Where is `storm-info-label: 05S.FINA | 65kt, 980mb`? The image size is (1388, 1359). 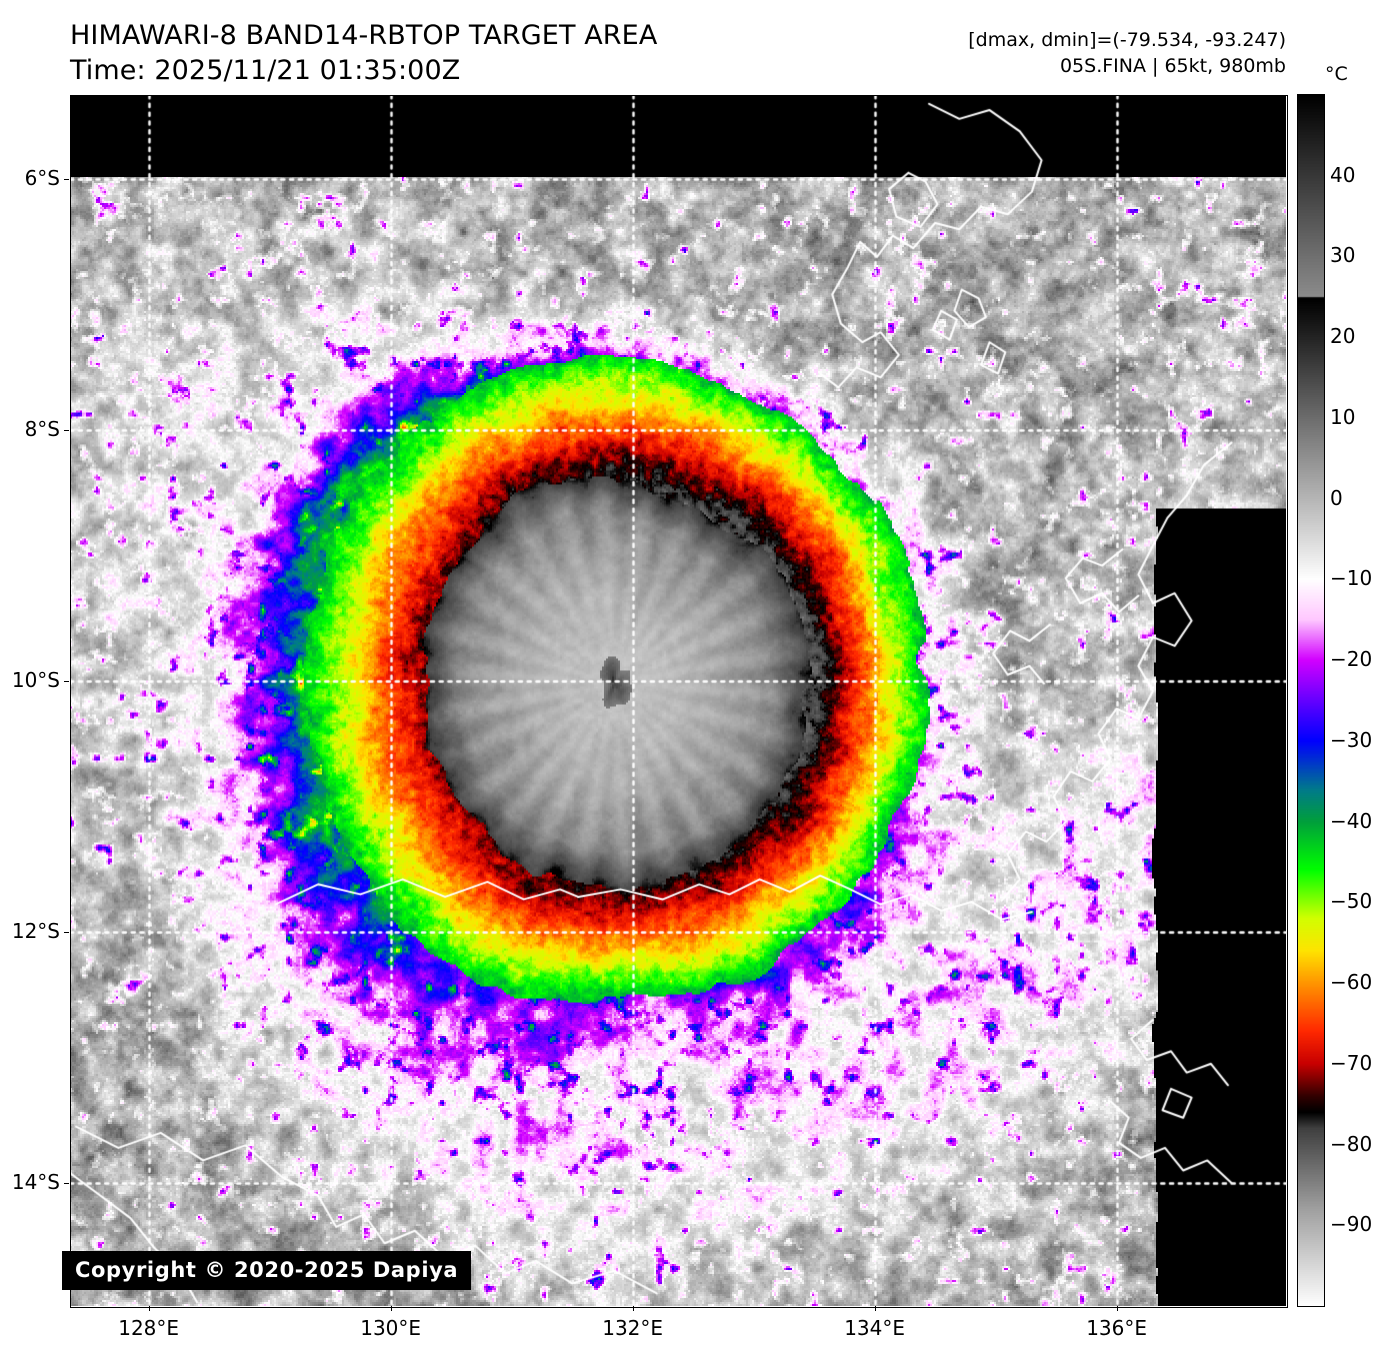 storm-info-label: 05S.FINA | 65kt, 980mb is located at coordinates (1172, 65).